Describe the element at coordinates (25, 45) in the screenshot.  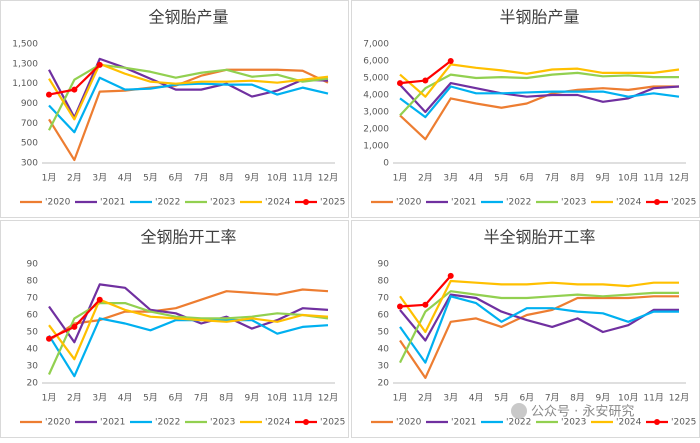
I see `y-tick-label: 1,500` at that location.